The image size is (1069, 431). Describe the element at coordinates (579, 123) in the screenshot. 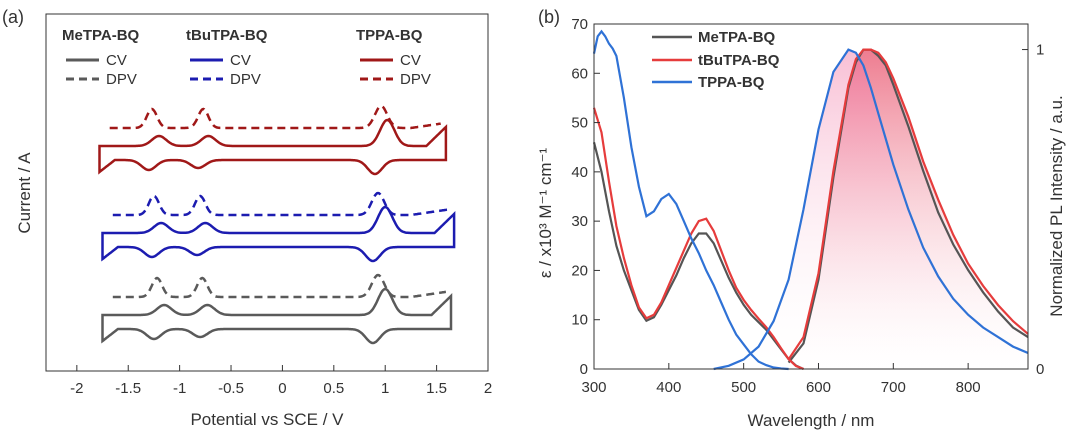

I see `y-tick-label-b-left: 50` at that location.